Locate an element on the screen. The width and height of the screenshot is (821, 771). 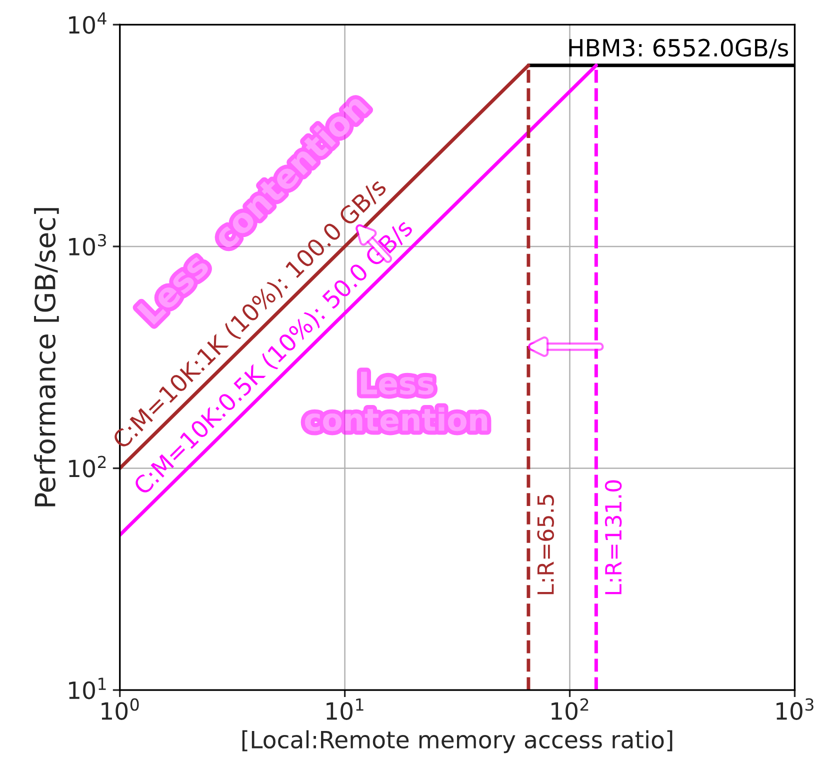
x-tick-label: 10$^{0}$ is located at coordinates (120, 709).